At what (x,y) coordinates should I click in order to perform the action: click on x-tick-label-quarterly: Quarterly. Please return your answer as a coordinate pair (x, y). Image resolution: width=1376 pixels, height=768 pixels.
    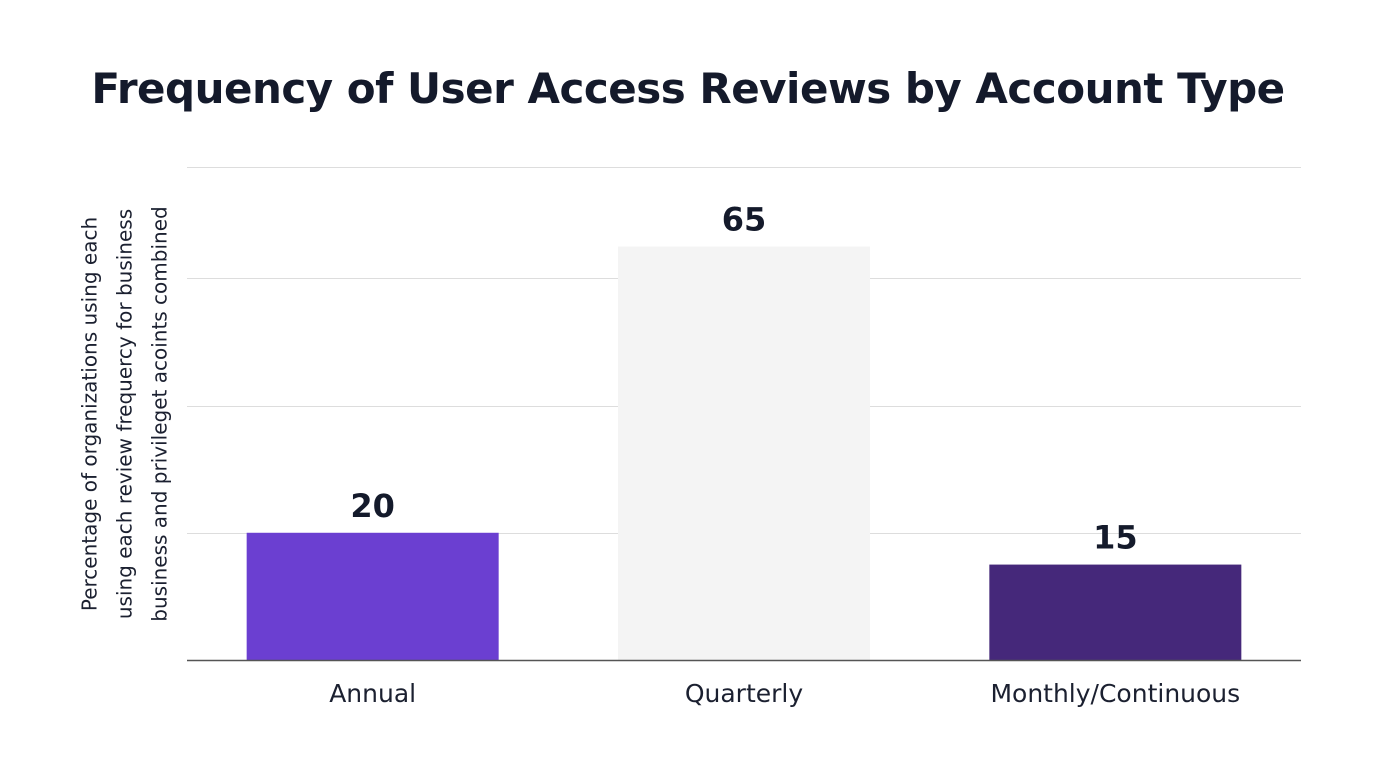
    Looking at the image, I should click on (744, 693).